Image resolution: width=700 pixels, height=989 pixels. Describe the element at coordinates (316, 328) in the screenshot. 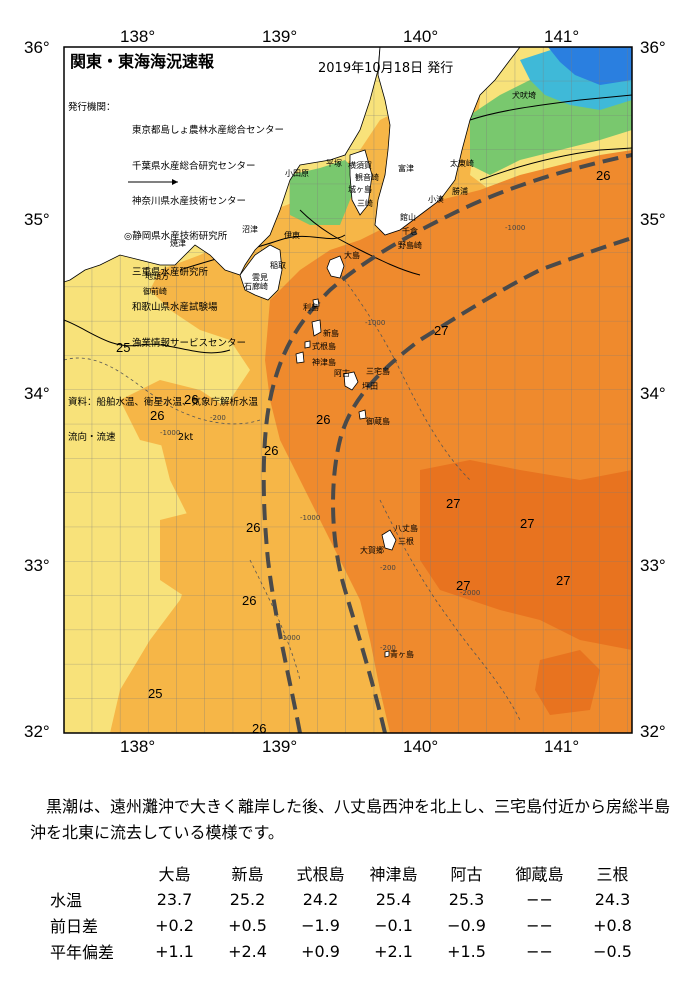

I see `land-niijima` at that location.